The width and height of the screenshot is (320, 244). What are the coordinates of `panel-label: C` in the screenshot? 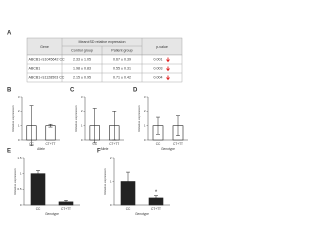 It's located at (72, 91).